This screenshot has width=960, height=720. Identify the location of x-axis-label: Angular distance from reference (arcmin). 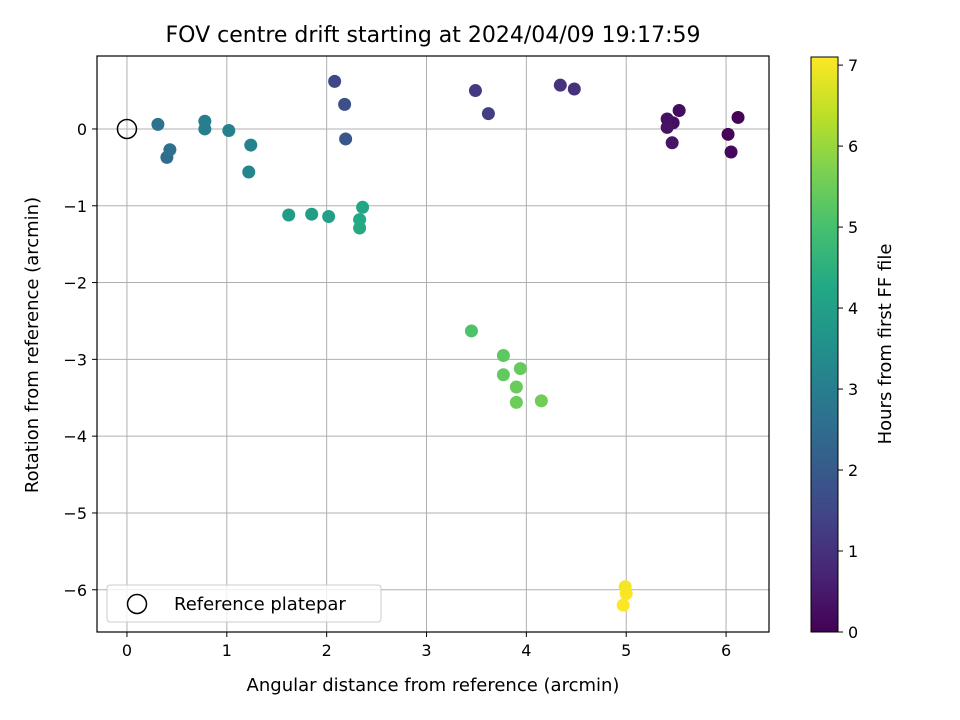
(433, 685).